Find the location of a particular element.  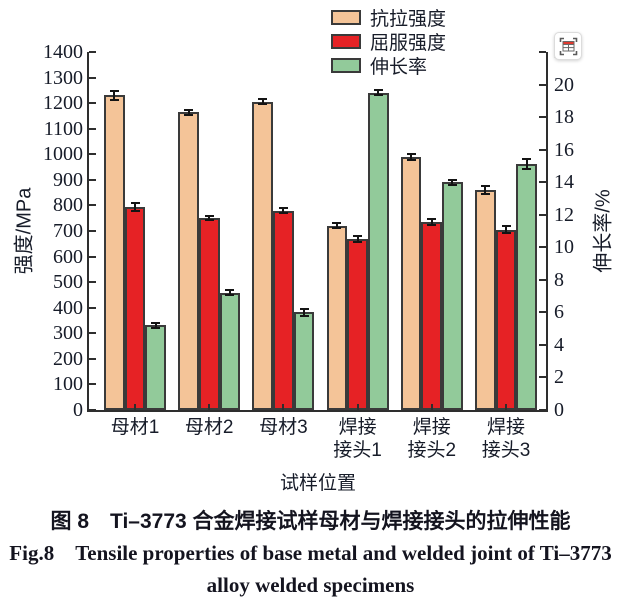

bar-tensile-strength-group6 is located at coordinates (485, 300).